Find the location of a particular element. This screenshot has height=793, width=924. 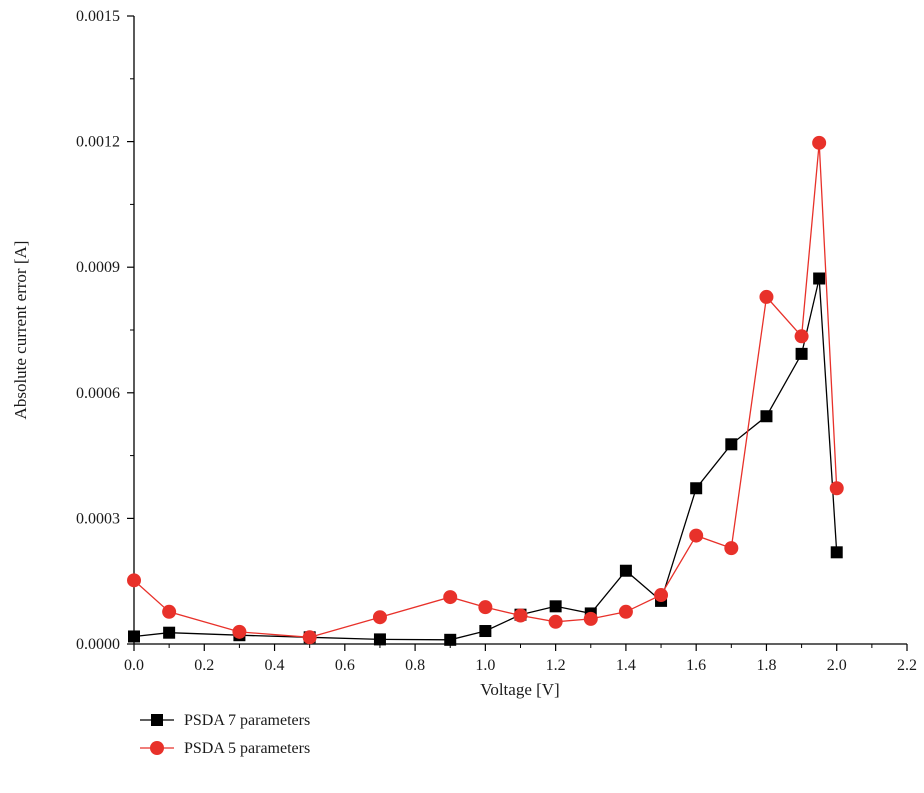

legend-label: PSDA 7 parameters is located at coordinates (247, 720).